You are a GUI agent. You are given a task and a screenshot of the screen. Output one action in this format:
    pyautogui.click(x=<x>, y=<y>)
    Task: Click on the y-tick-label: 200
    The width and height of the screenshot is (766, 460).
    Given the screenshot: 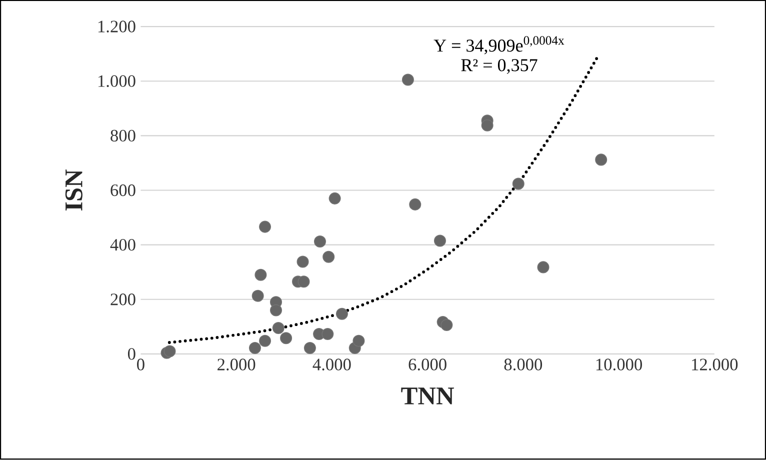 What is the action you would take?
    pyautogui.click(x=123, y=300)
    